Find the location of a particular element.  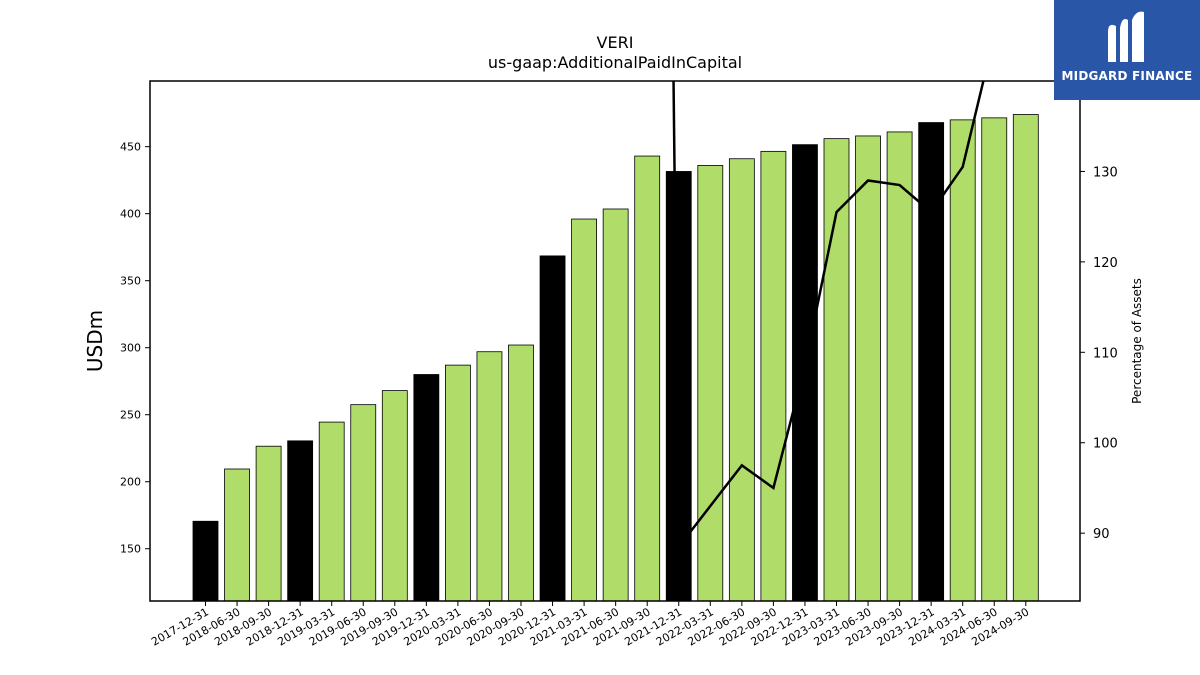

y-tick-label: 400 is located at coordinates (130, 214).